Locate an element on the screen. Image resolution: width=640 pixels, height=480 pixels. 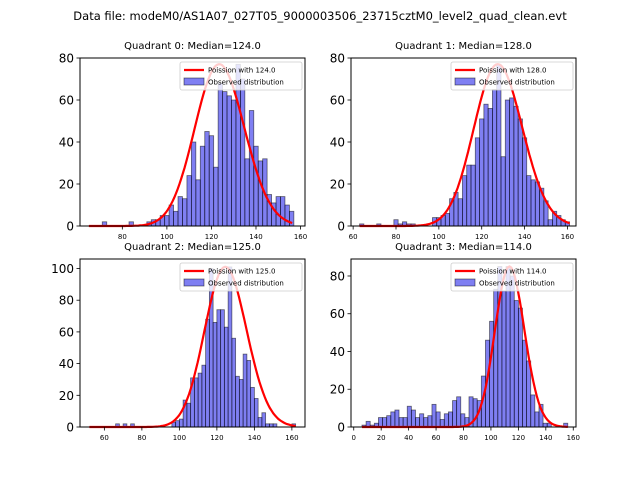
legend-label-poisson: Poission with 124.0 is located at coordinates (242, 71).